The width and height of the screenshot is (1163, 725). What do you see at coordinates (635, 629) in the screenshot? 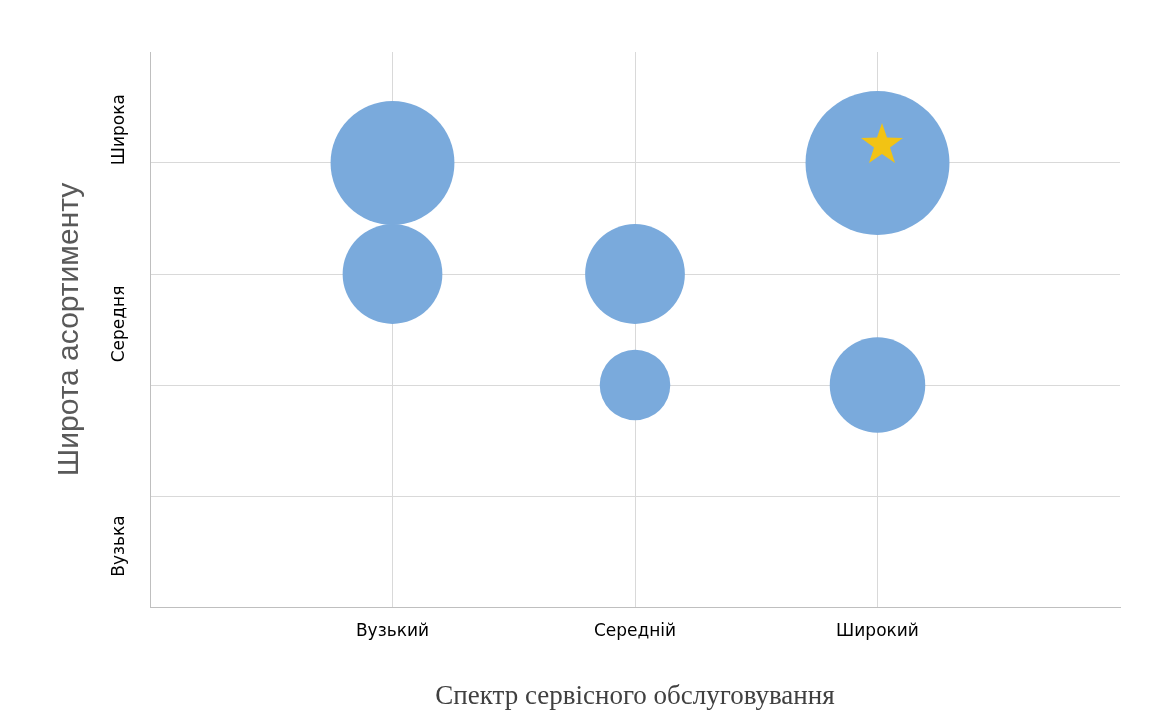
I see `x-tick-label: Середній` at bounding box center [635, 629].